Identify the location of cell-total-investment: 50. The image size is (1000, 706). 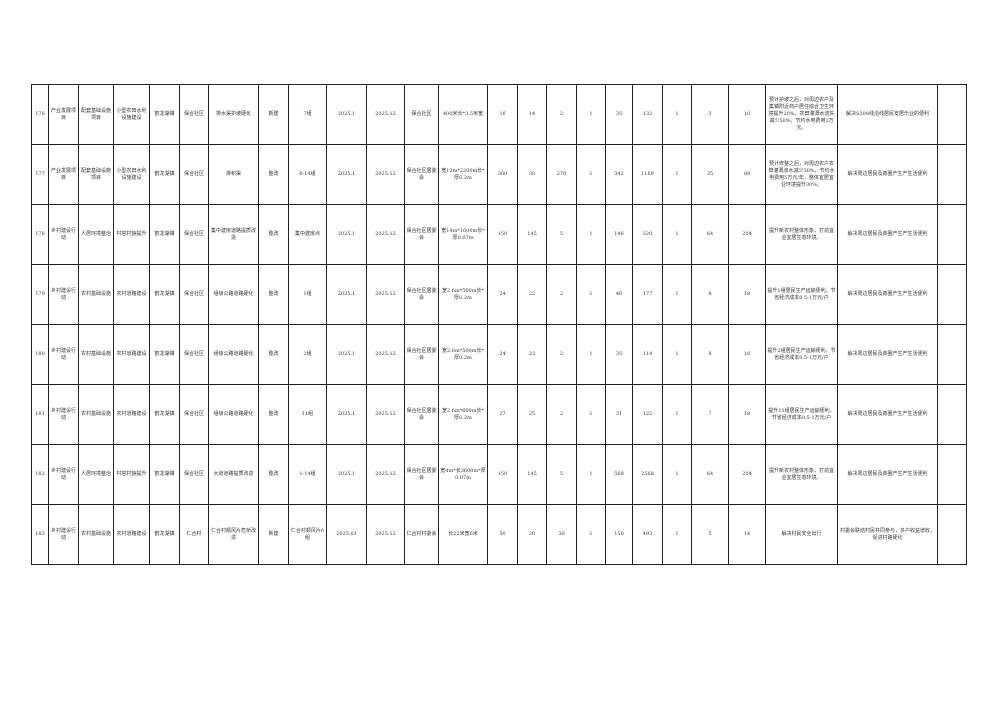
(502, 534).